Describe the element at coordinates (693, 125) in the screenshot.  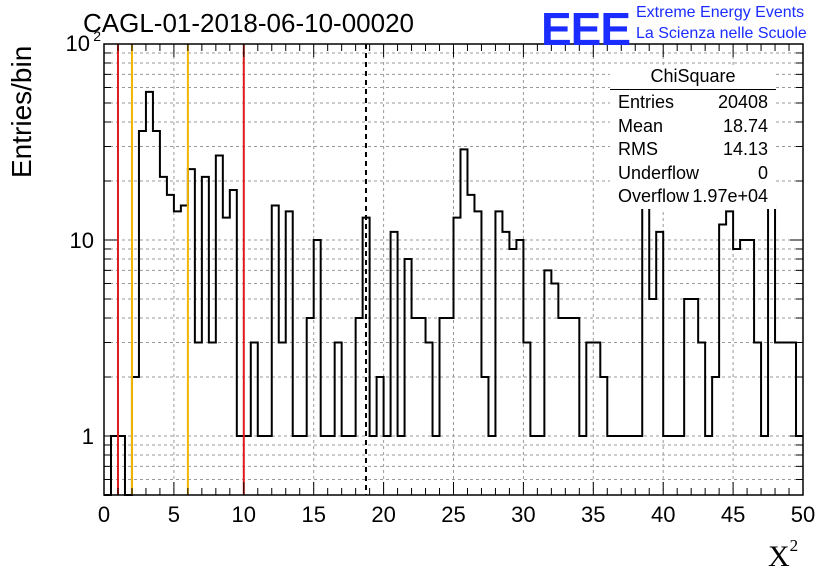
I see `stats-row-mean: Mean 18.74` at that location.